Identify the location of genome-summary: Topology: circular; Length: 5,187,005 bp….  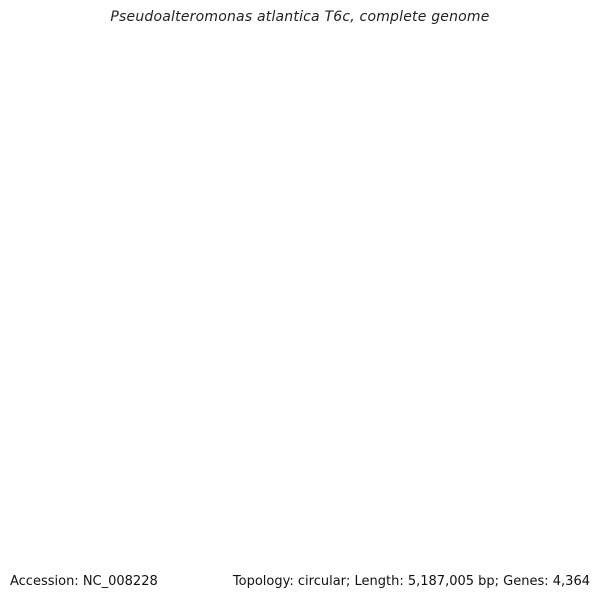
(411, 581).